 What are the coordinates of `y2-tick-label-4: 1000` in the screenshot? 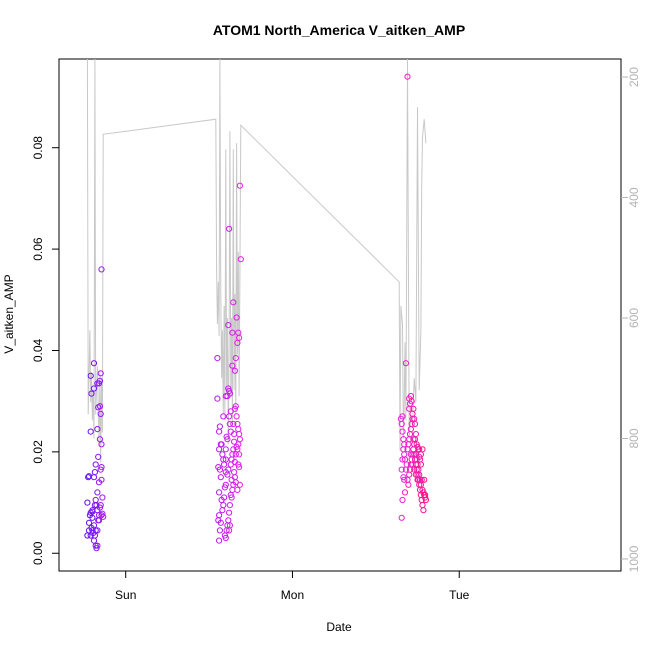 It's located at (634, 558).